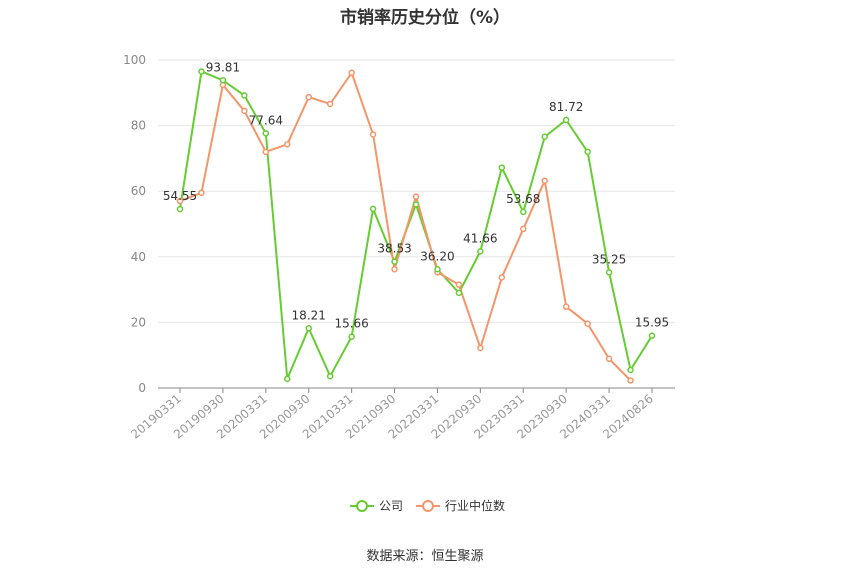  I want to click on legend: 公司 行业中位数, so click(427, 505).